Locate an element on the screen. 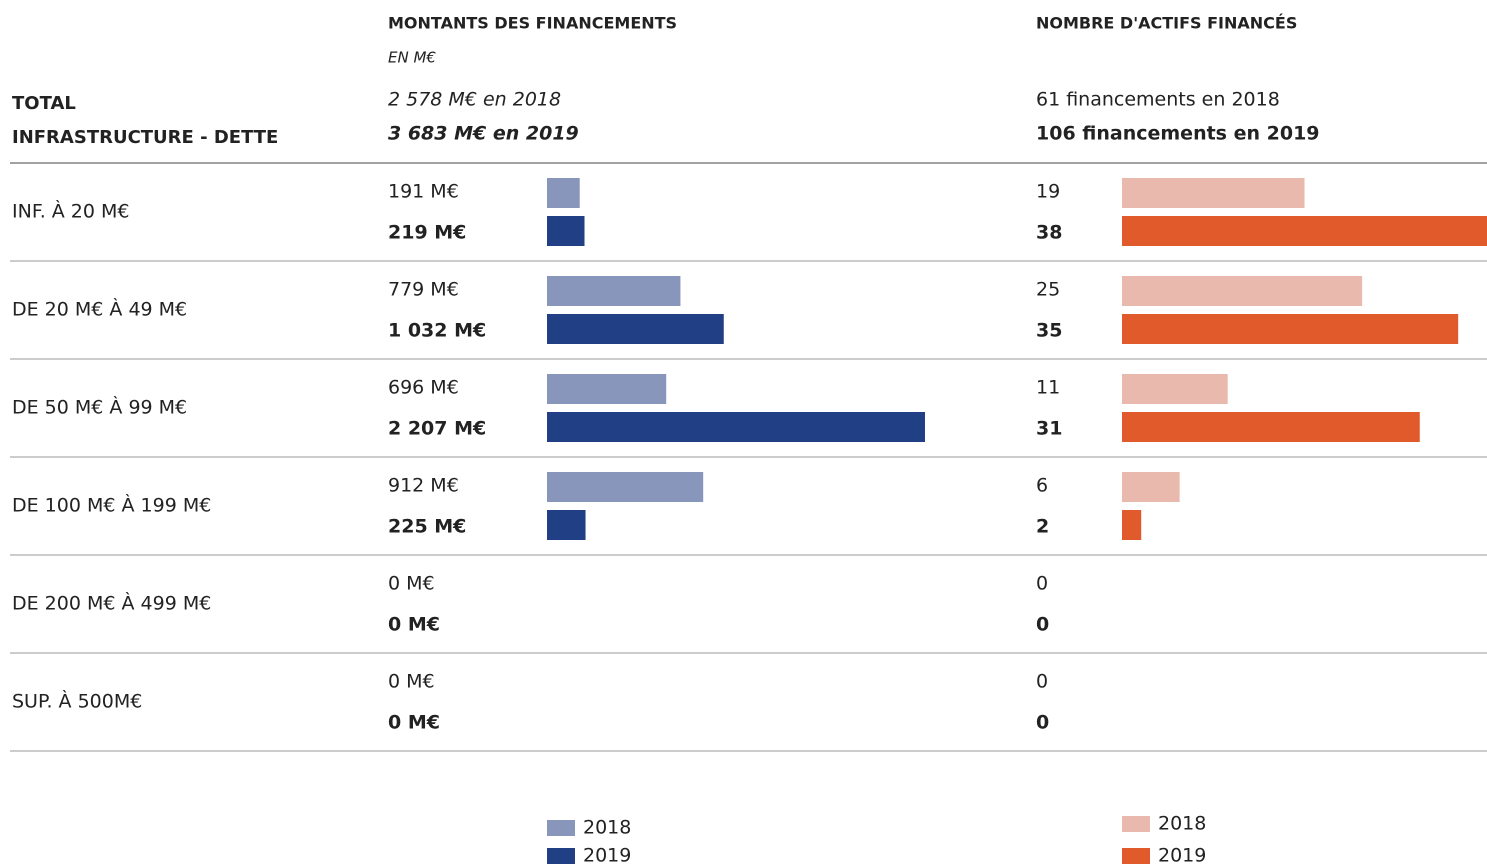  value-label: 38 is located at coordinates (1049, 233).